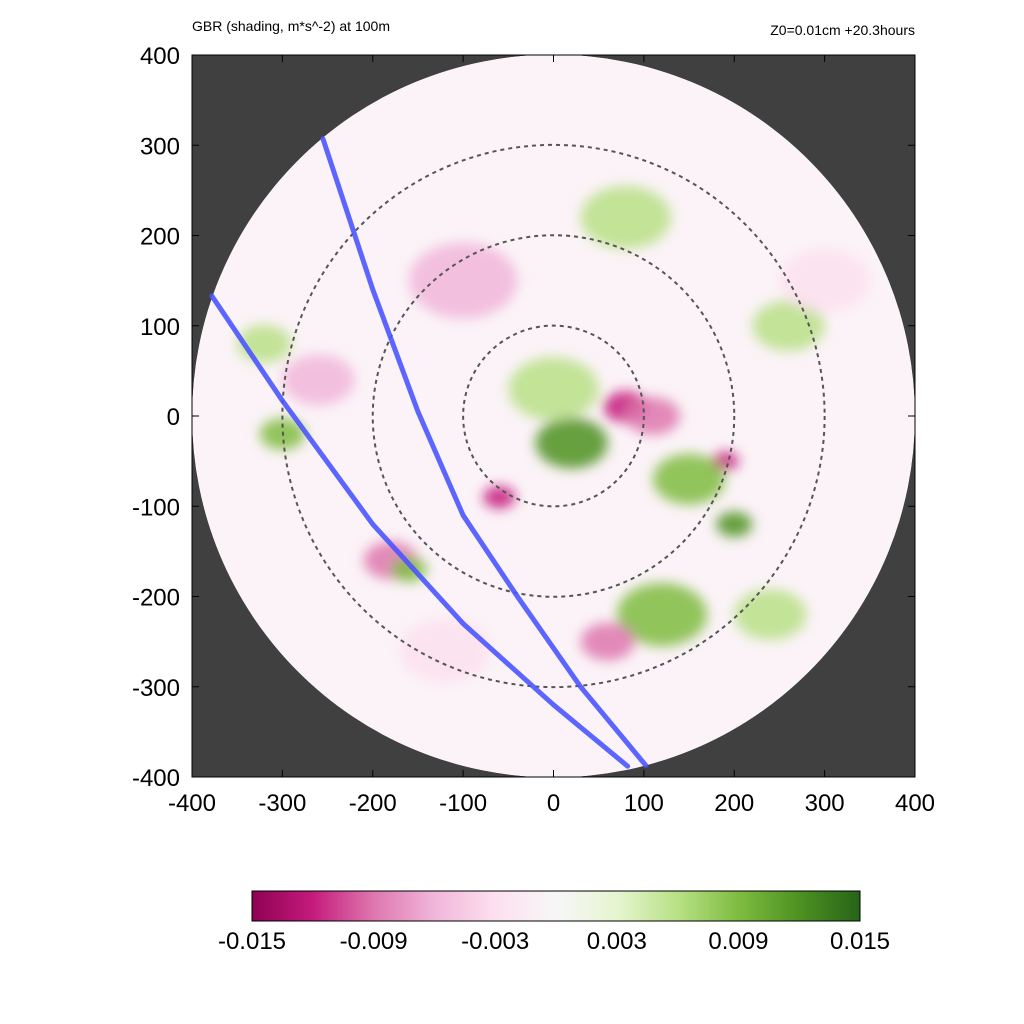  I want to click on colorbar-gradient, so click(556, 906).